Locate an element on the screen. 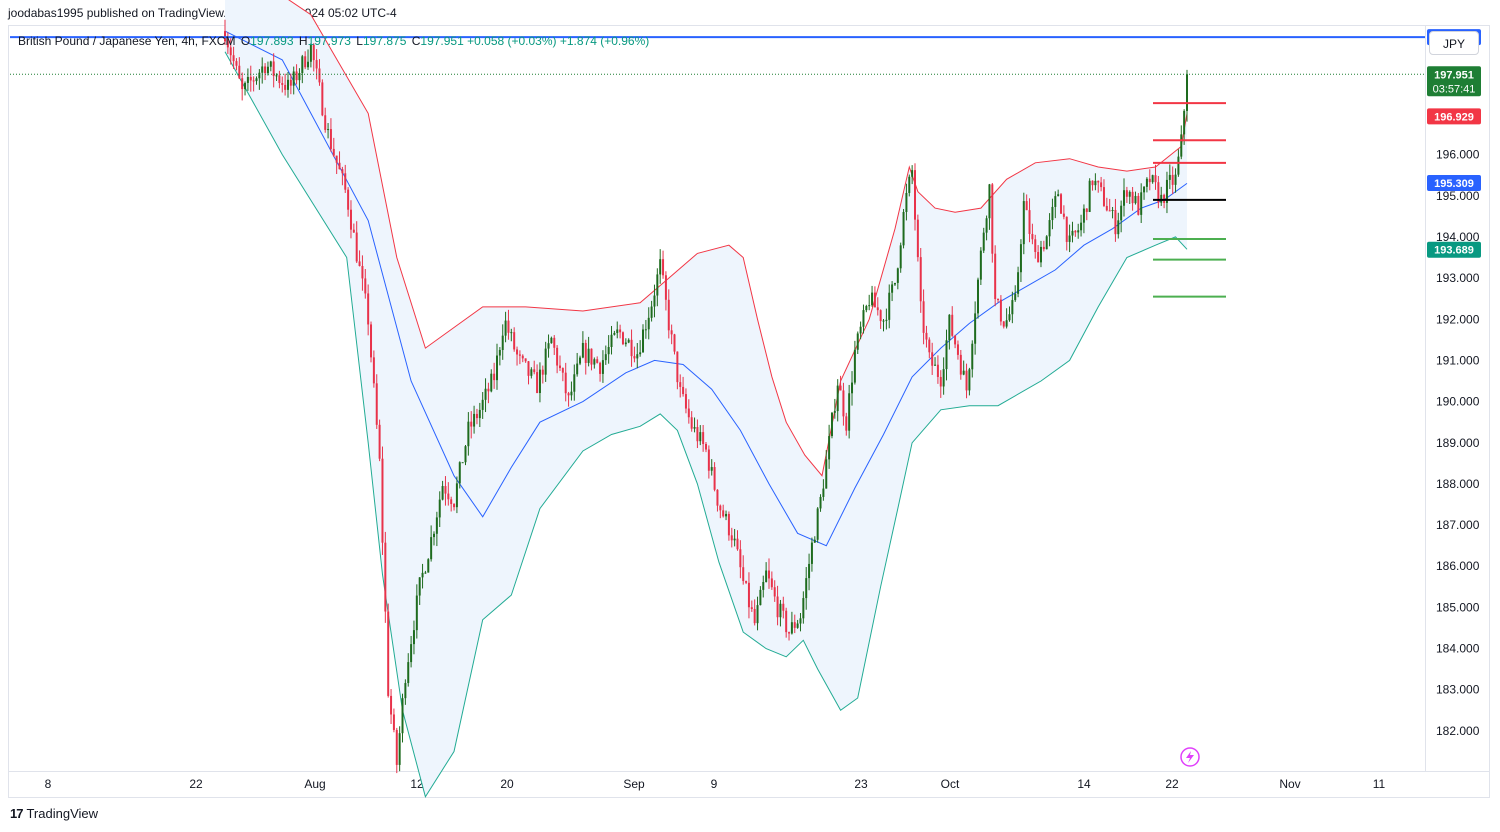 This screenshot has width=1500, height=832. open-label: O is located at coordinates (245, 41).